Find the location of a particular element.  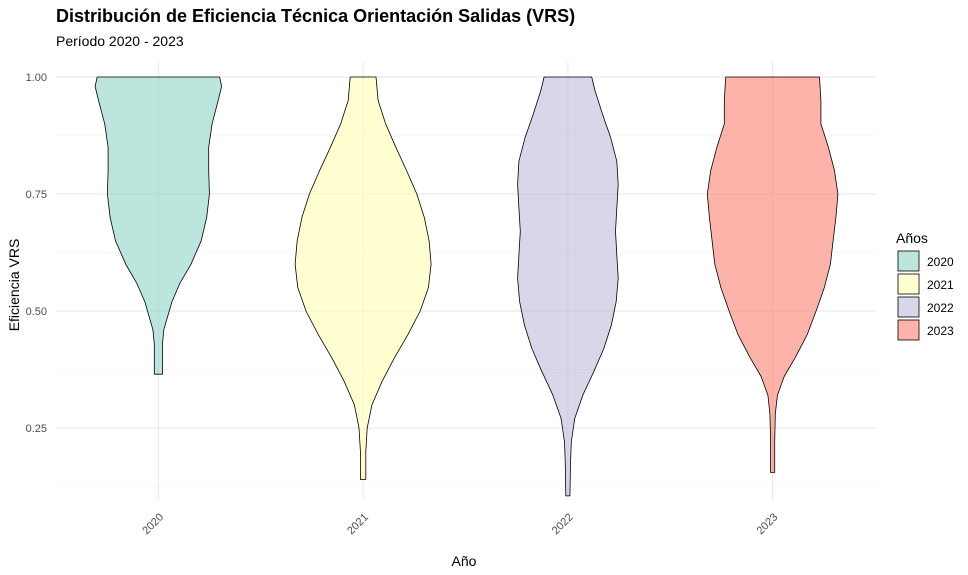

x-tick-label: 2020 is located at coordinates (153, 524).